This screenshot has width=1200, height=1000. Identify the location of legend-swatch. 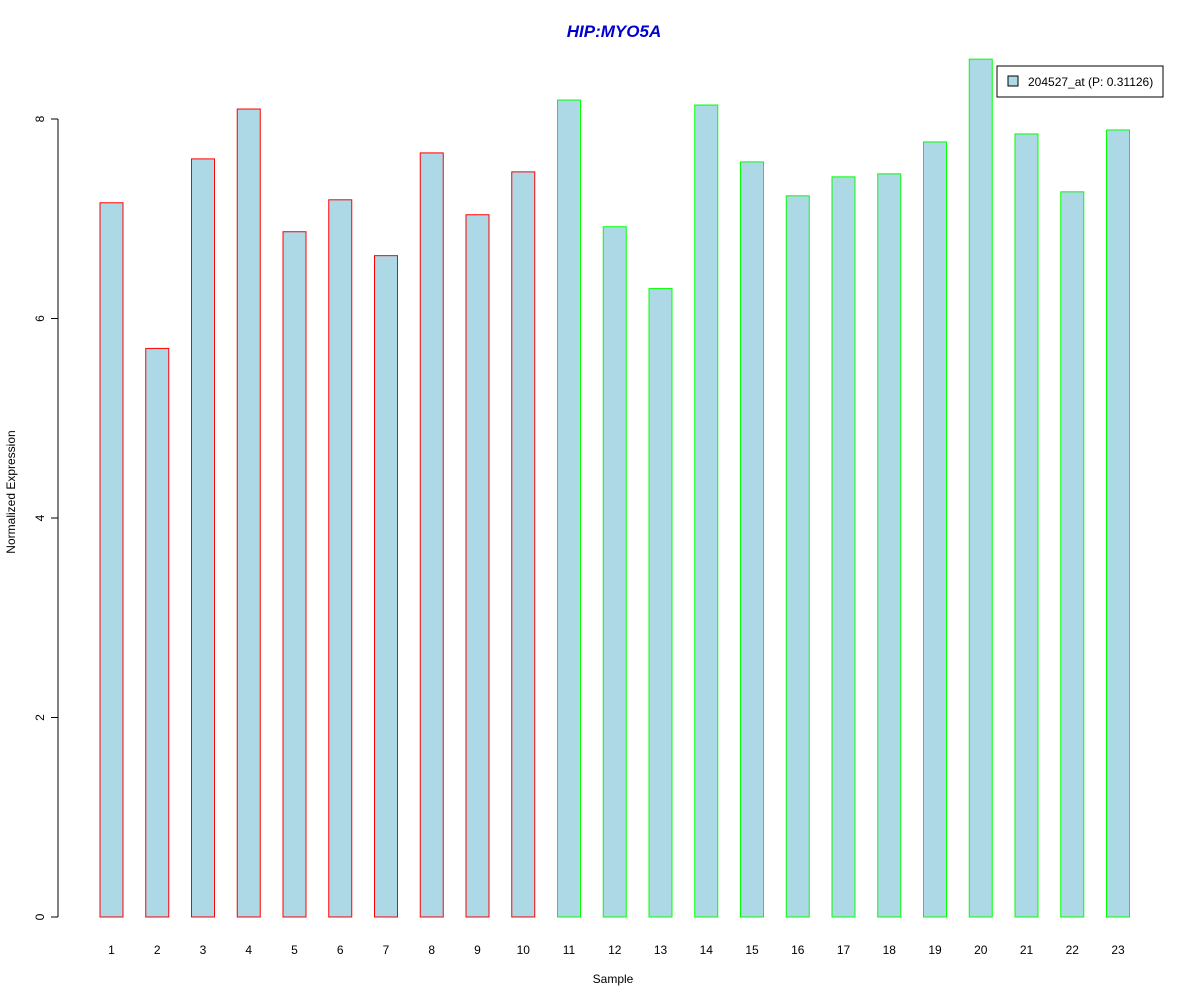
(1013, 81).